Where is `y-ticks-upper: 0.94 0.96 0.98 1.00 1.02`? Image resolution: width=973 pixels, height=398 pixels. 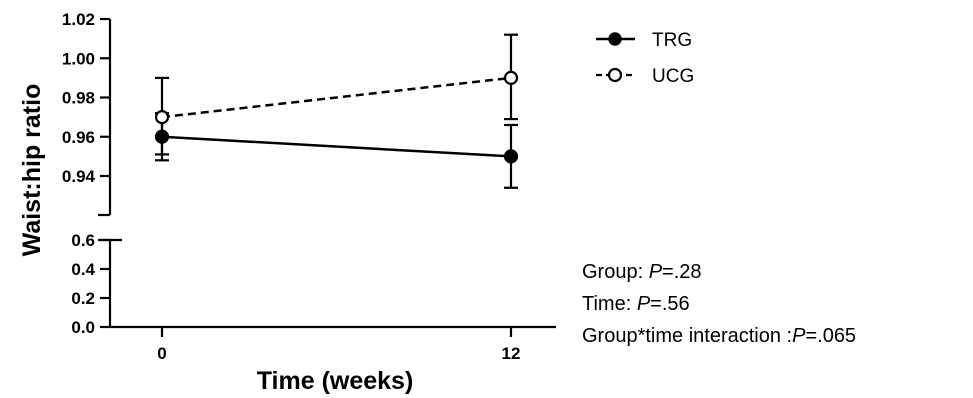 y-ticks-upper: 0.94 0.96 0.98 1.00 1.02 is located at coordinates (86, 98).